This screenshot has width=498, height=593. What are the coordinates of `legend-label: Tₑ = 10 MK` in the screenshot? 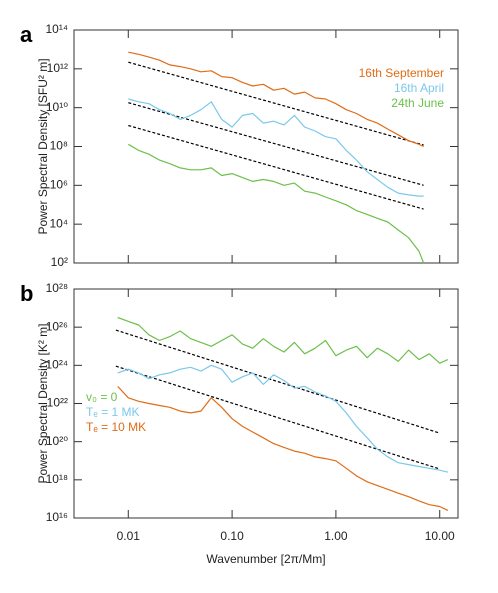 It's located at (116, 427).